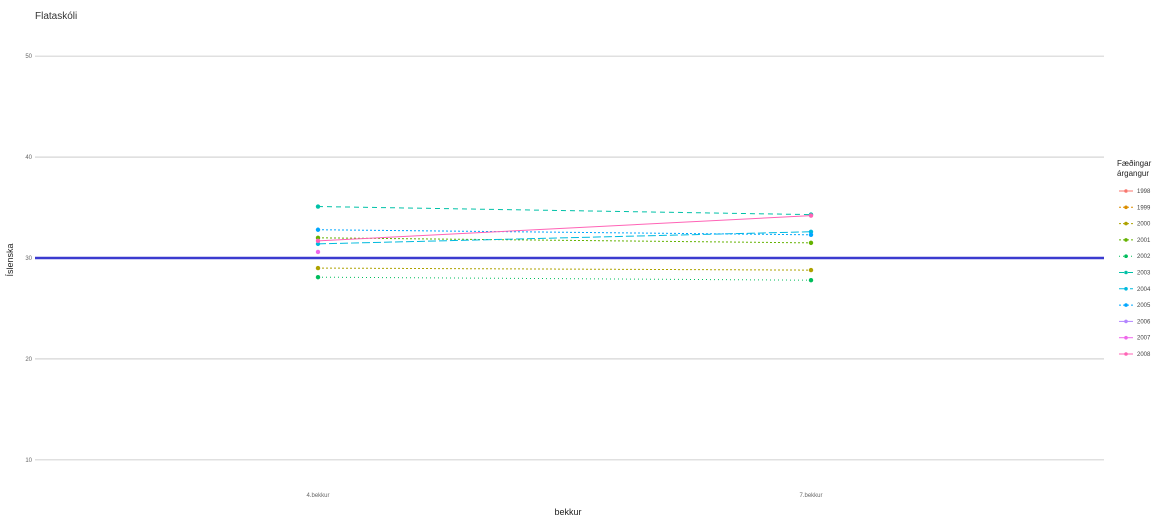 This screenshot has height=517, width=1163. I want to click on x-axis-title: bekkur, so click(567, 512).